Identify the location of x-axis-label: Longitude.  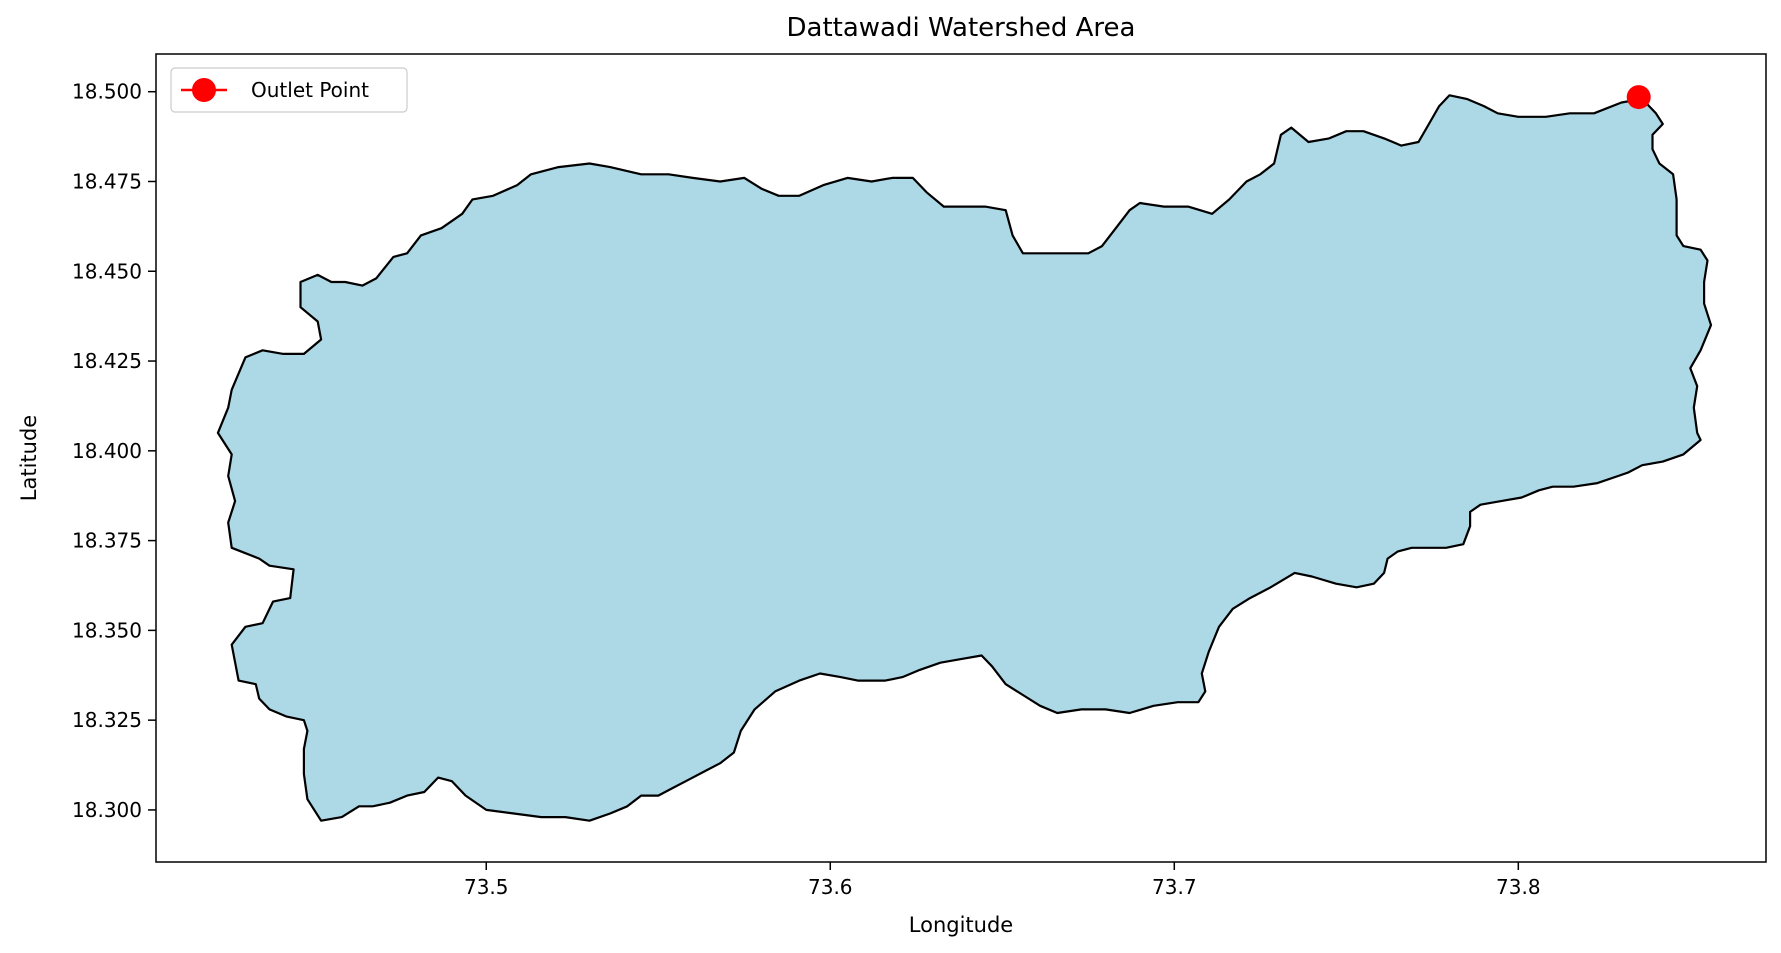
(961, 925).